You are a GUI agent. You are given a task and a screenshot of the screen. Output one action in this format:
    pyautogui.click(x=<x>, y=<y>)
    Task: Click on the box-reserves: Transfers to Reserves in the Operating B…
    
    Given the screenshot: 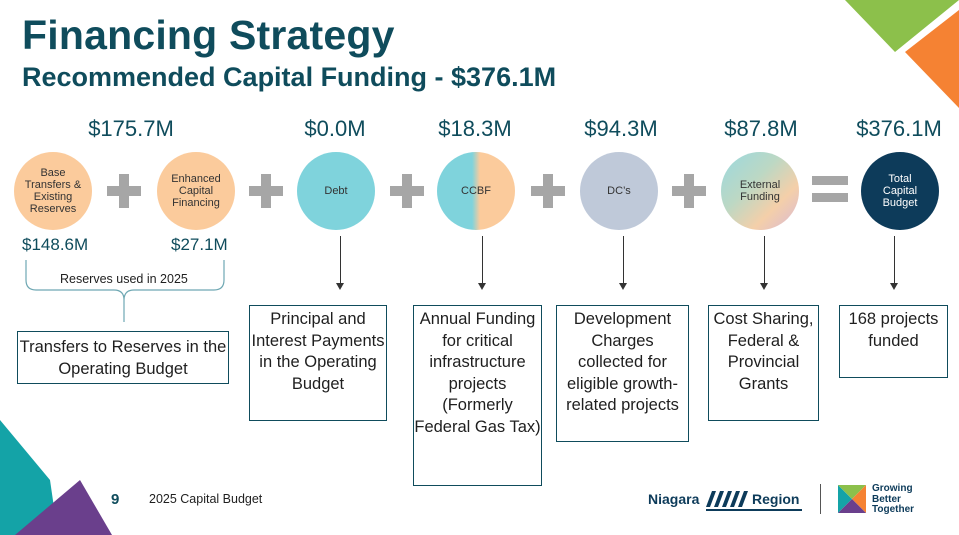 What is the action you would take?
    pyautogui.click(x=123, y=357)
    